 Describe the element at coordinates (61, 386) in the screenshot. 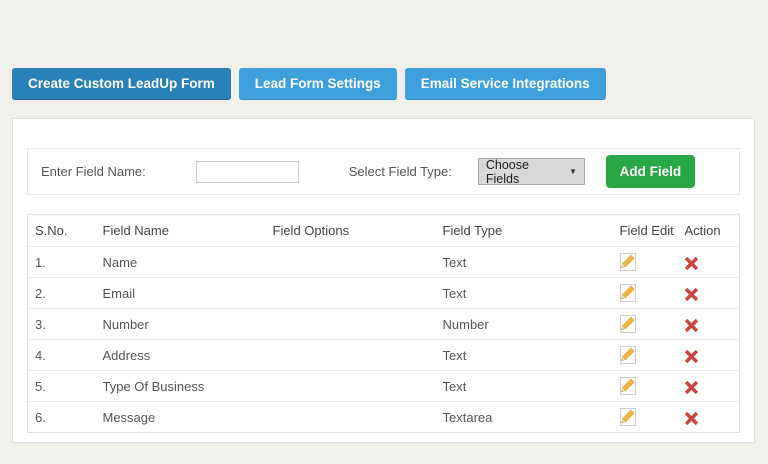

I see `cell-sno: 5.` at that location.